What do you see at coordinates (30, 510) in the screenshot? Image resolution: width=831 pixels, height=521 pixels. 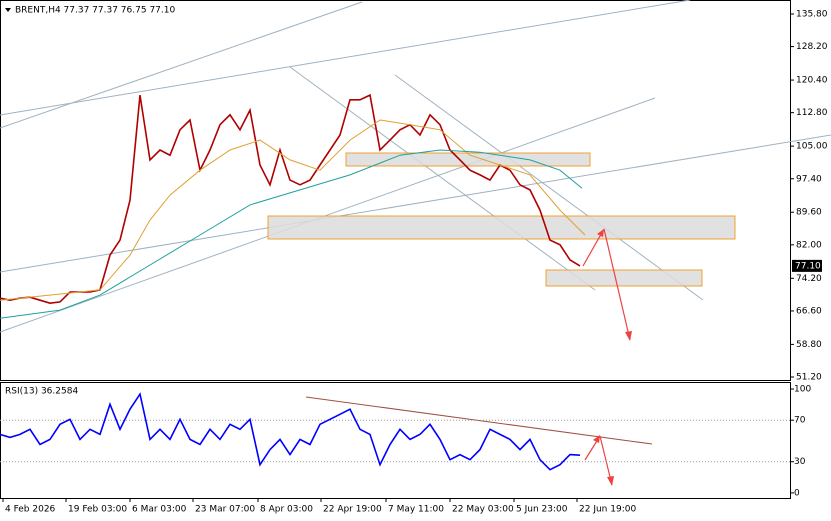 I see `x-tick-label: 4 Feb 2026` at bounding box center [30, 510].